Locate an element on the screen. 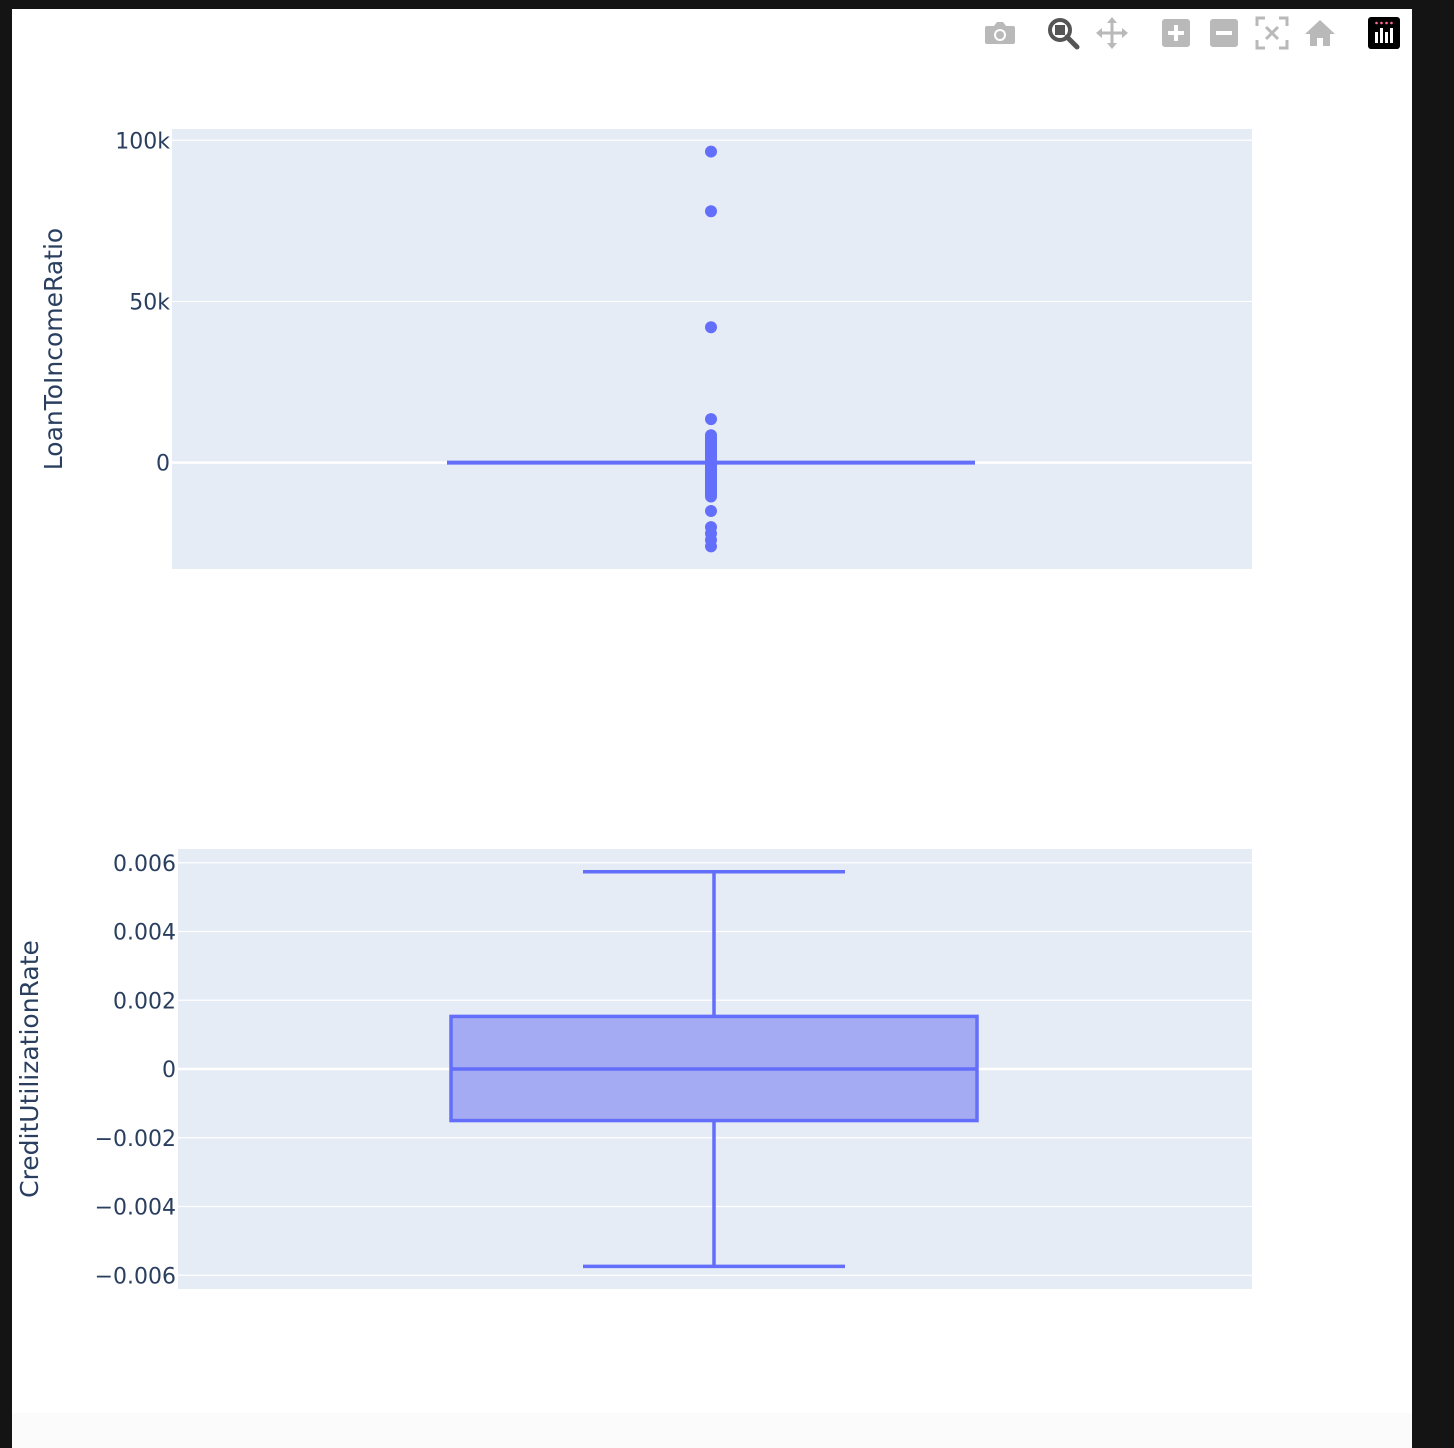  zoom-in-icon is located at coordinates (1176, 33).